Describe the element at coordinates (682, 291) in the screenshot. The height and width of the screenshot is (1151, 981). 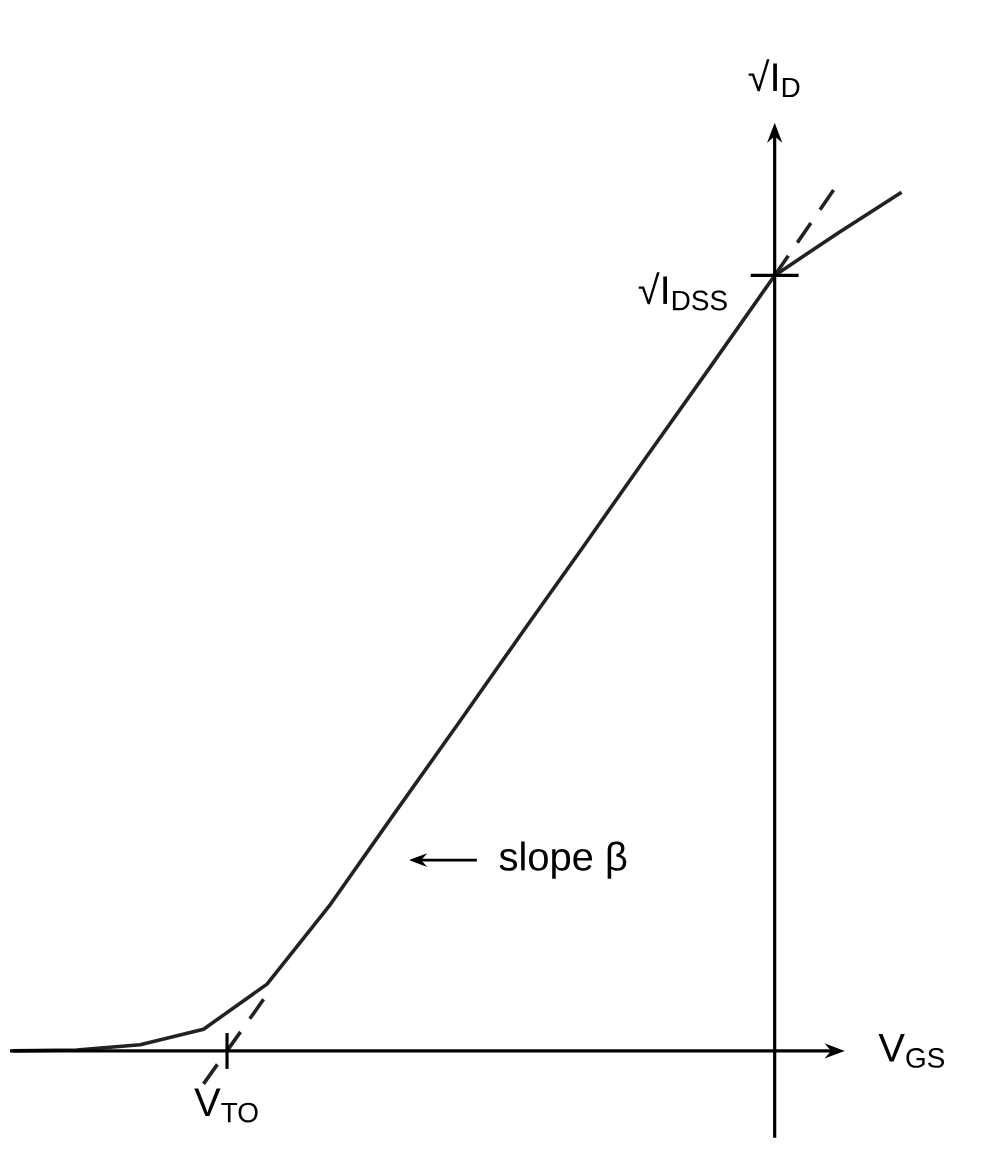
I see `annotation: √I$_{DSS}$` at that location.